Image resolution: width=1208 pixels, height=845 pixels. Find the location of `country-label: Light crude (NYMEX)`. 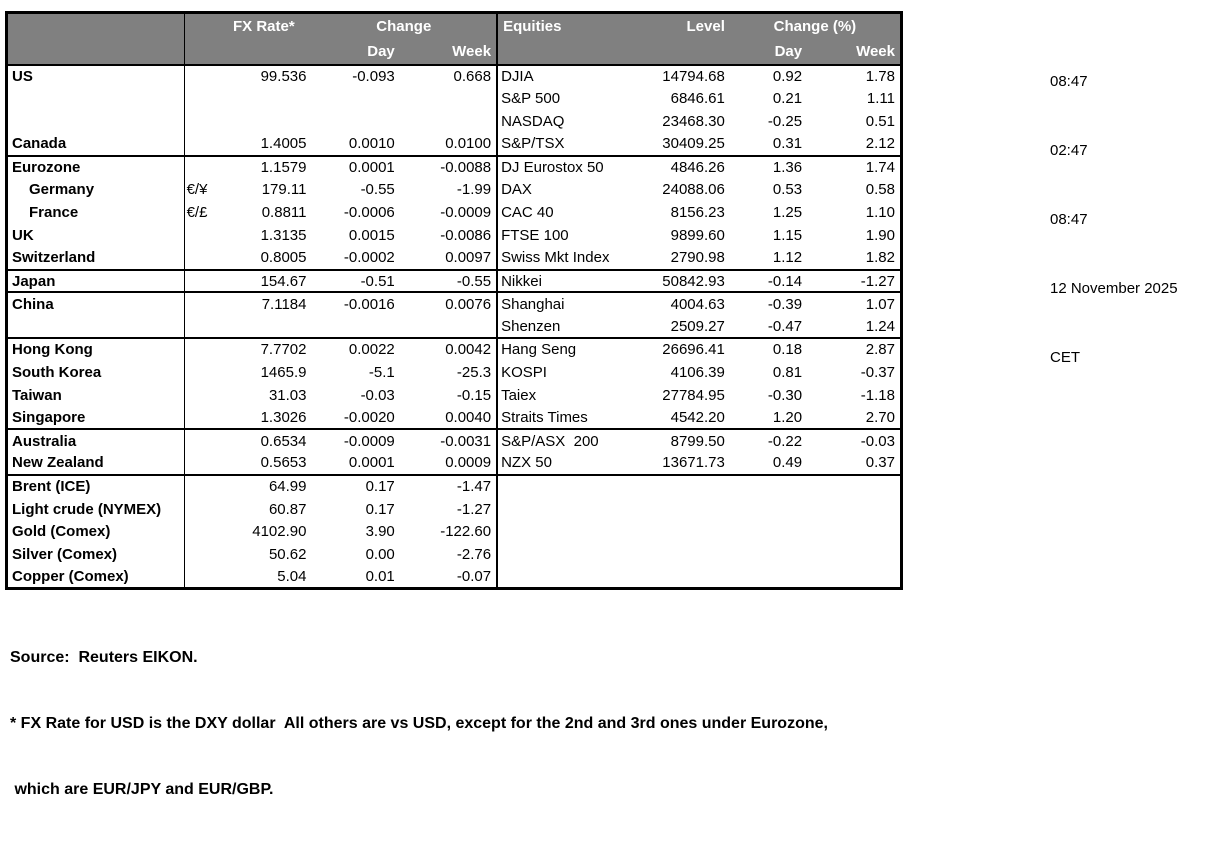

country-label: Light crude (NYMEX) is located at coordinates (95, 509).